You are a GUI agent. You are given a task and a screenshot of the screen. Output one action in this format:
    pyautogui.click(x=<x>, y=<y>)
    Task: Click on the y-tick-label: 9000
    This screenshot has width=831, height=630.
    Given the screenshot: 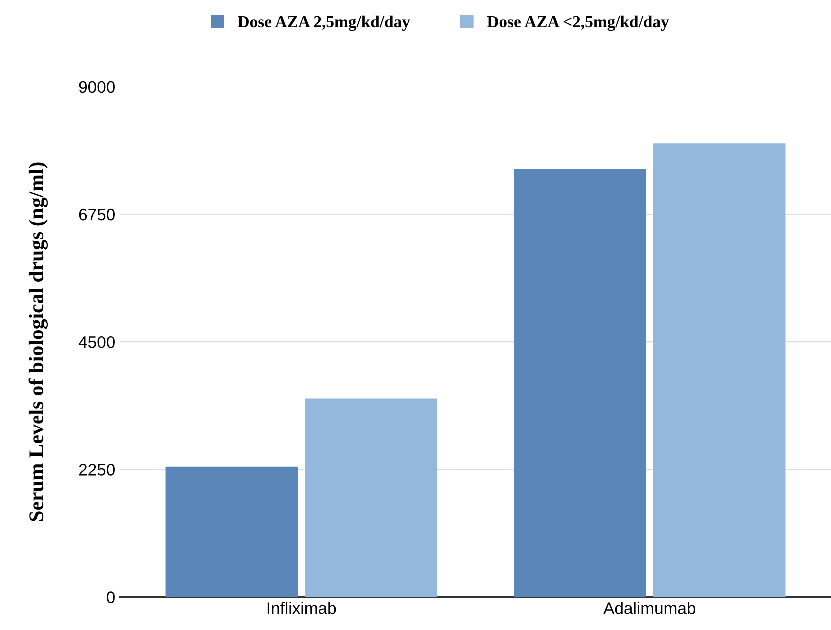 What is the action you would take?
    pyautogui.click(x=97, y=87)
    